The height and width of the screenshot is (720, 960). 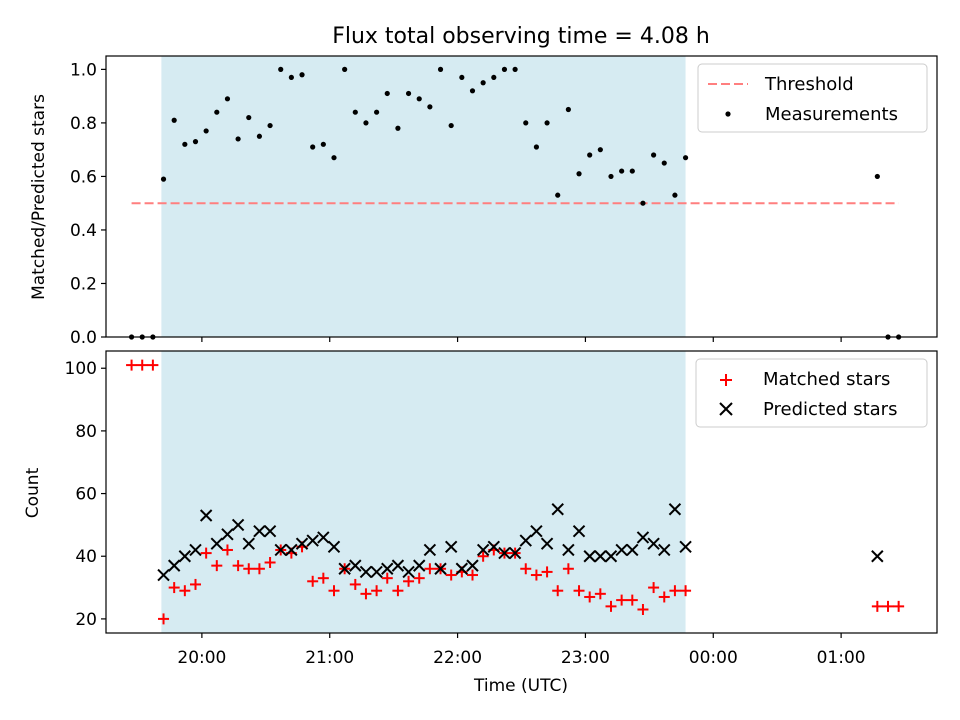 What do you see at coordinates (86, 557) in the screenshot?
I see `bottom-y-tick-label: 40` at bounding box center [86, 557].